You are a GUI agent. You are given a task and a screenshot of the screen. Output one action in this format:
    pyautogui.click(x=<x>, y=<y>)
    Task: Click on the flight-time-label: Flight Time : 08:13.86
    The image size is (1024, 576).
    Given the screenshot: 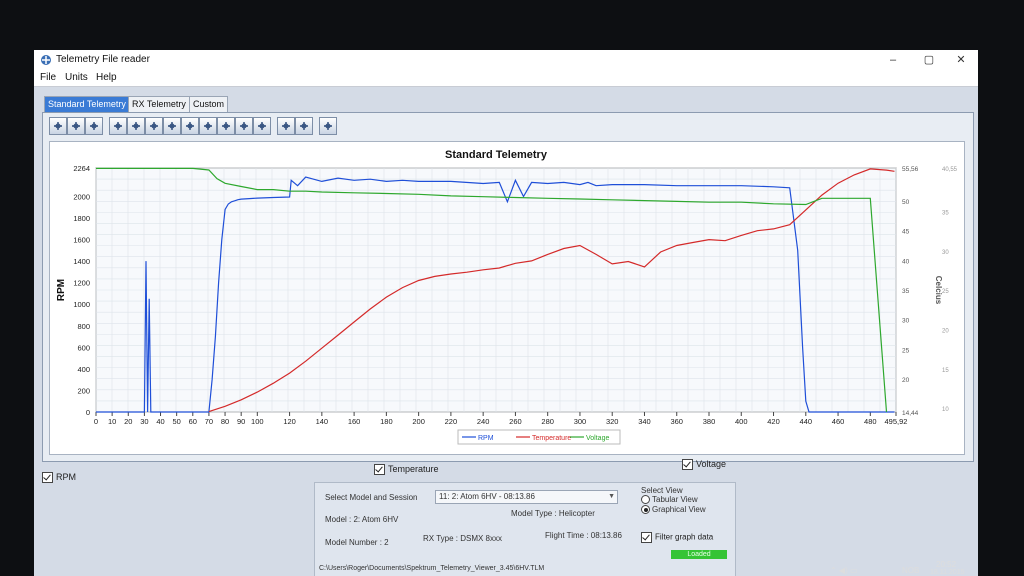 What is the action you would take?
    pyautogui.click(x=583, y=535)
    